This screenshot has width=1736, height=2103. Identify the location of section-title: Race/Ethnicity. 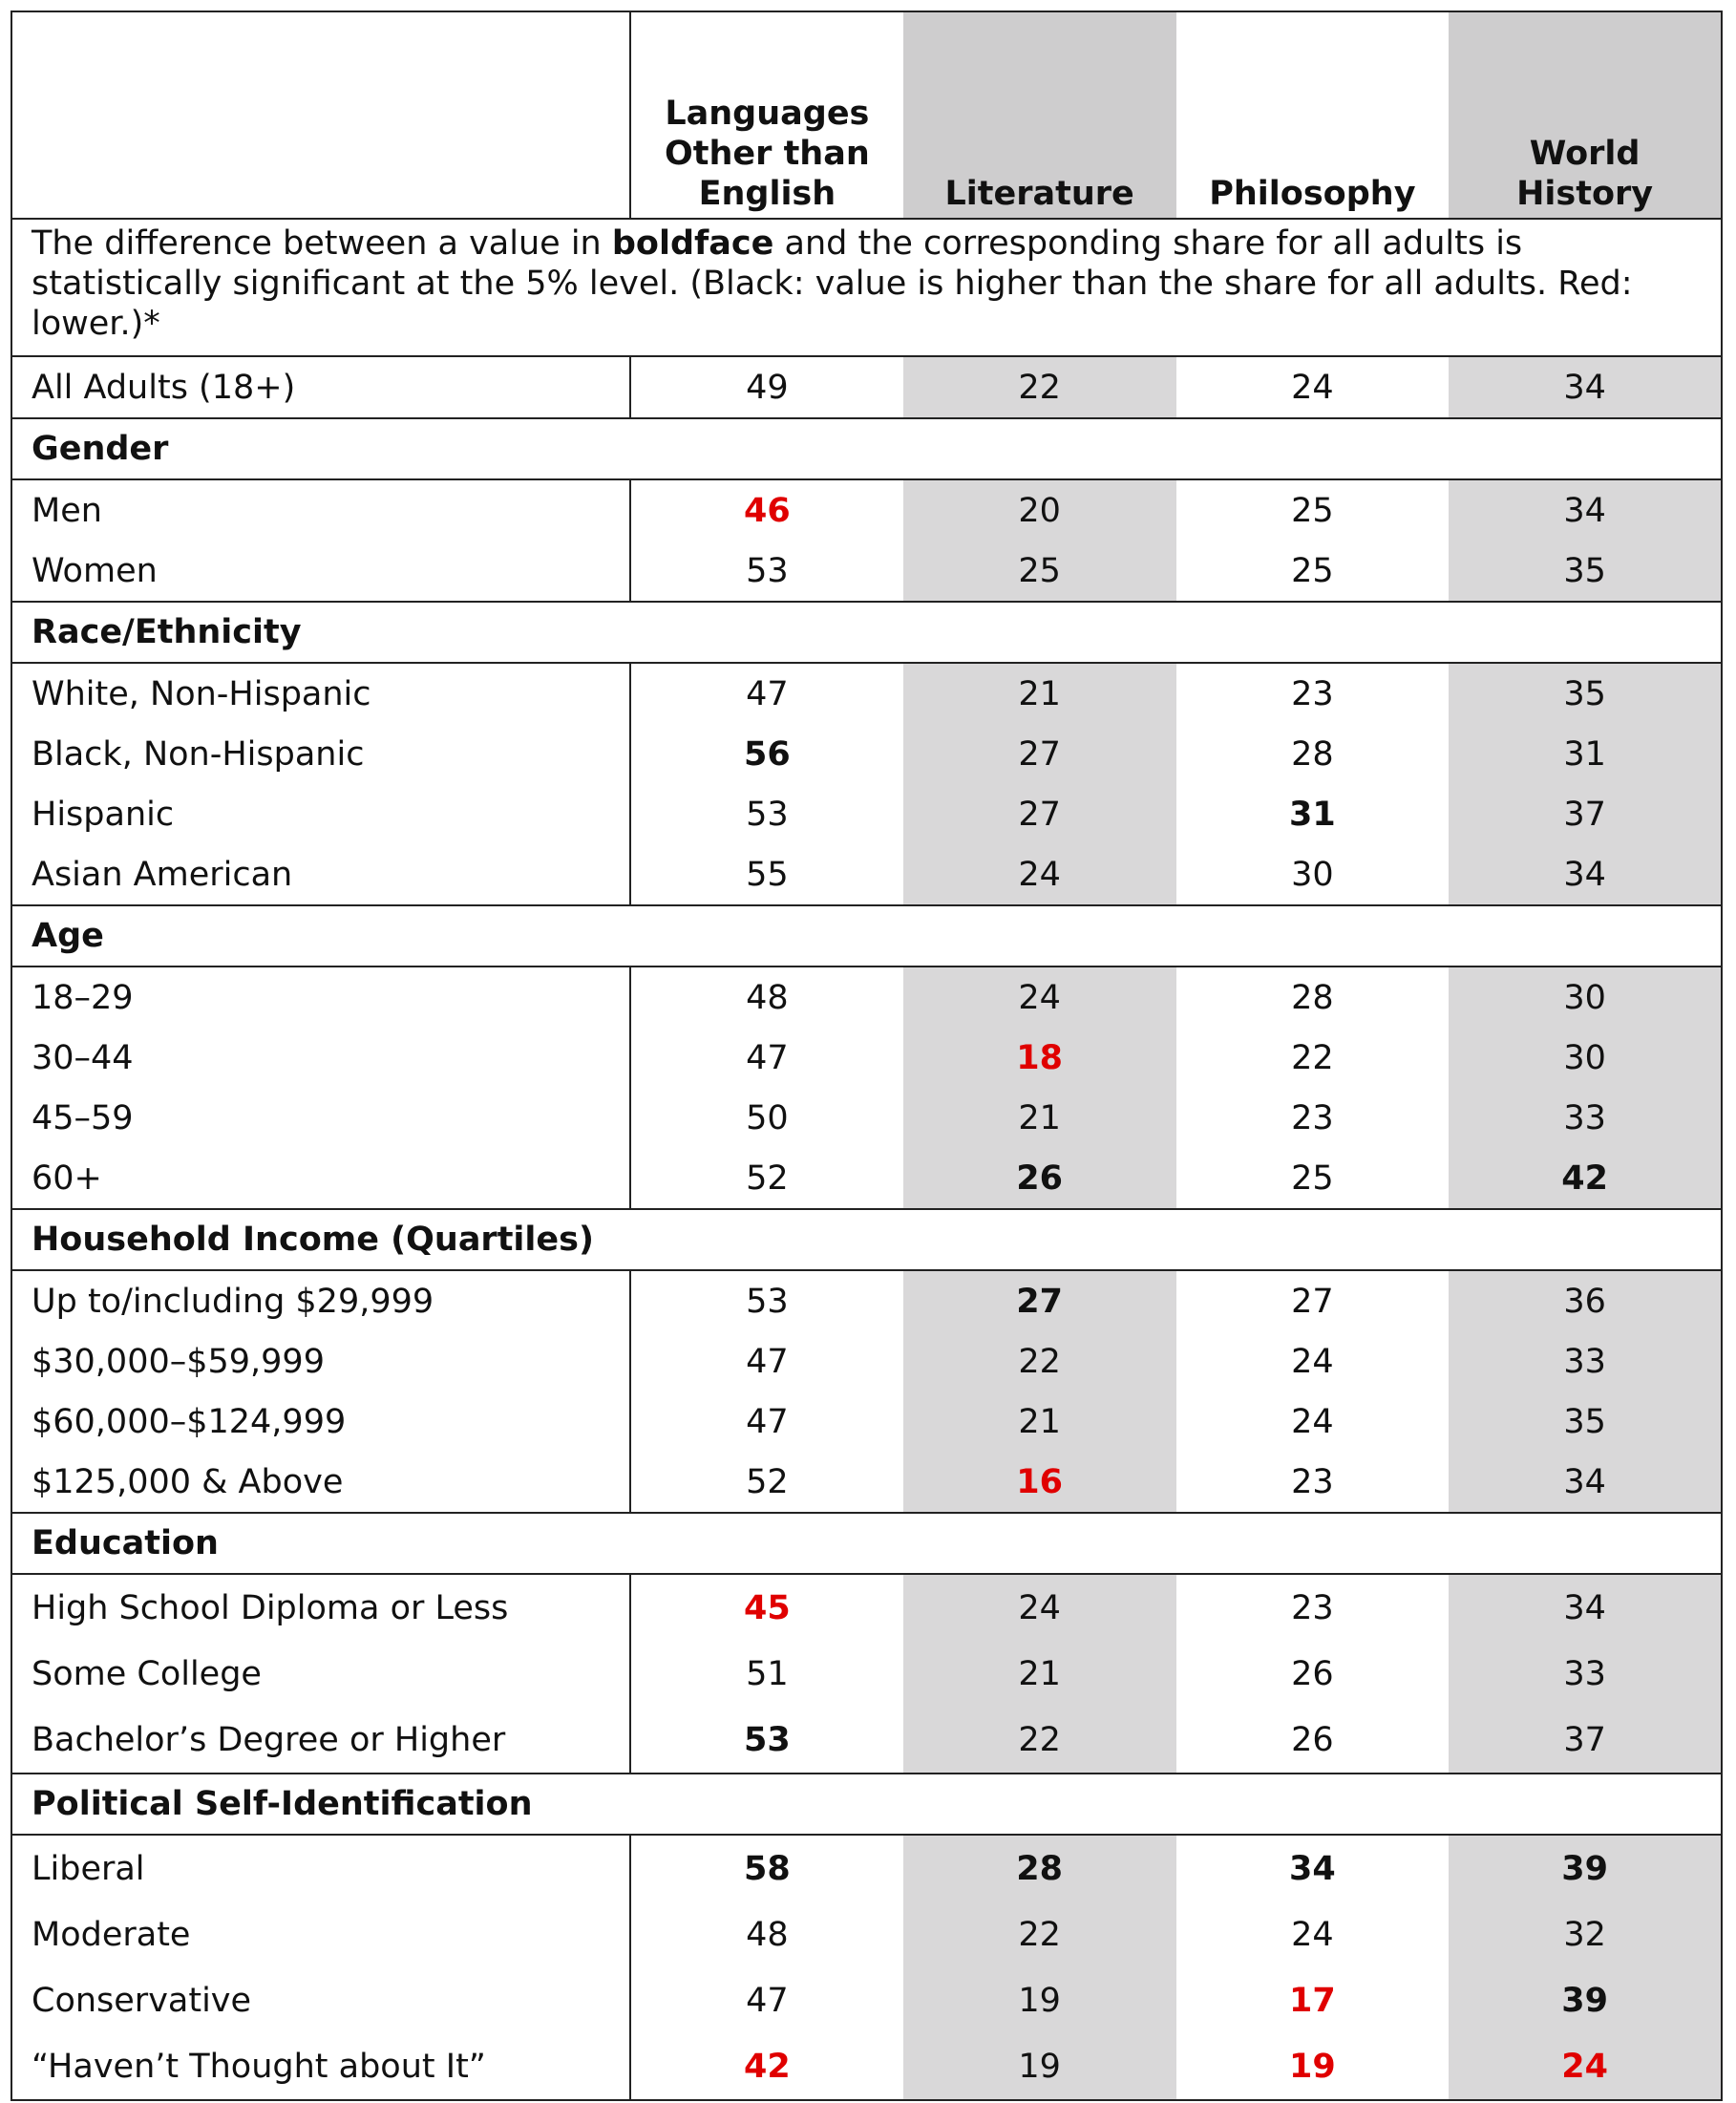
(866, 633).